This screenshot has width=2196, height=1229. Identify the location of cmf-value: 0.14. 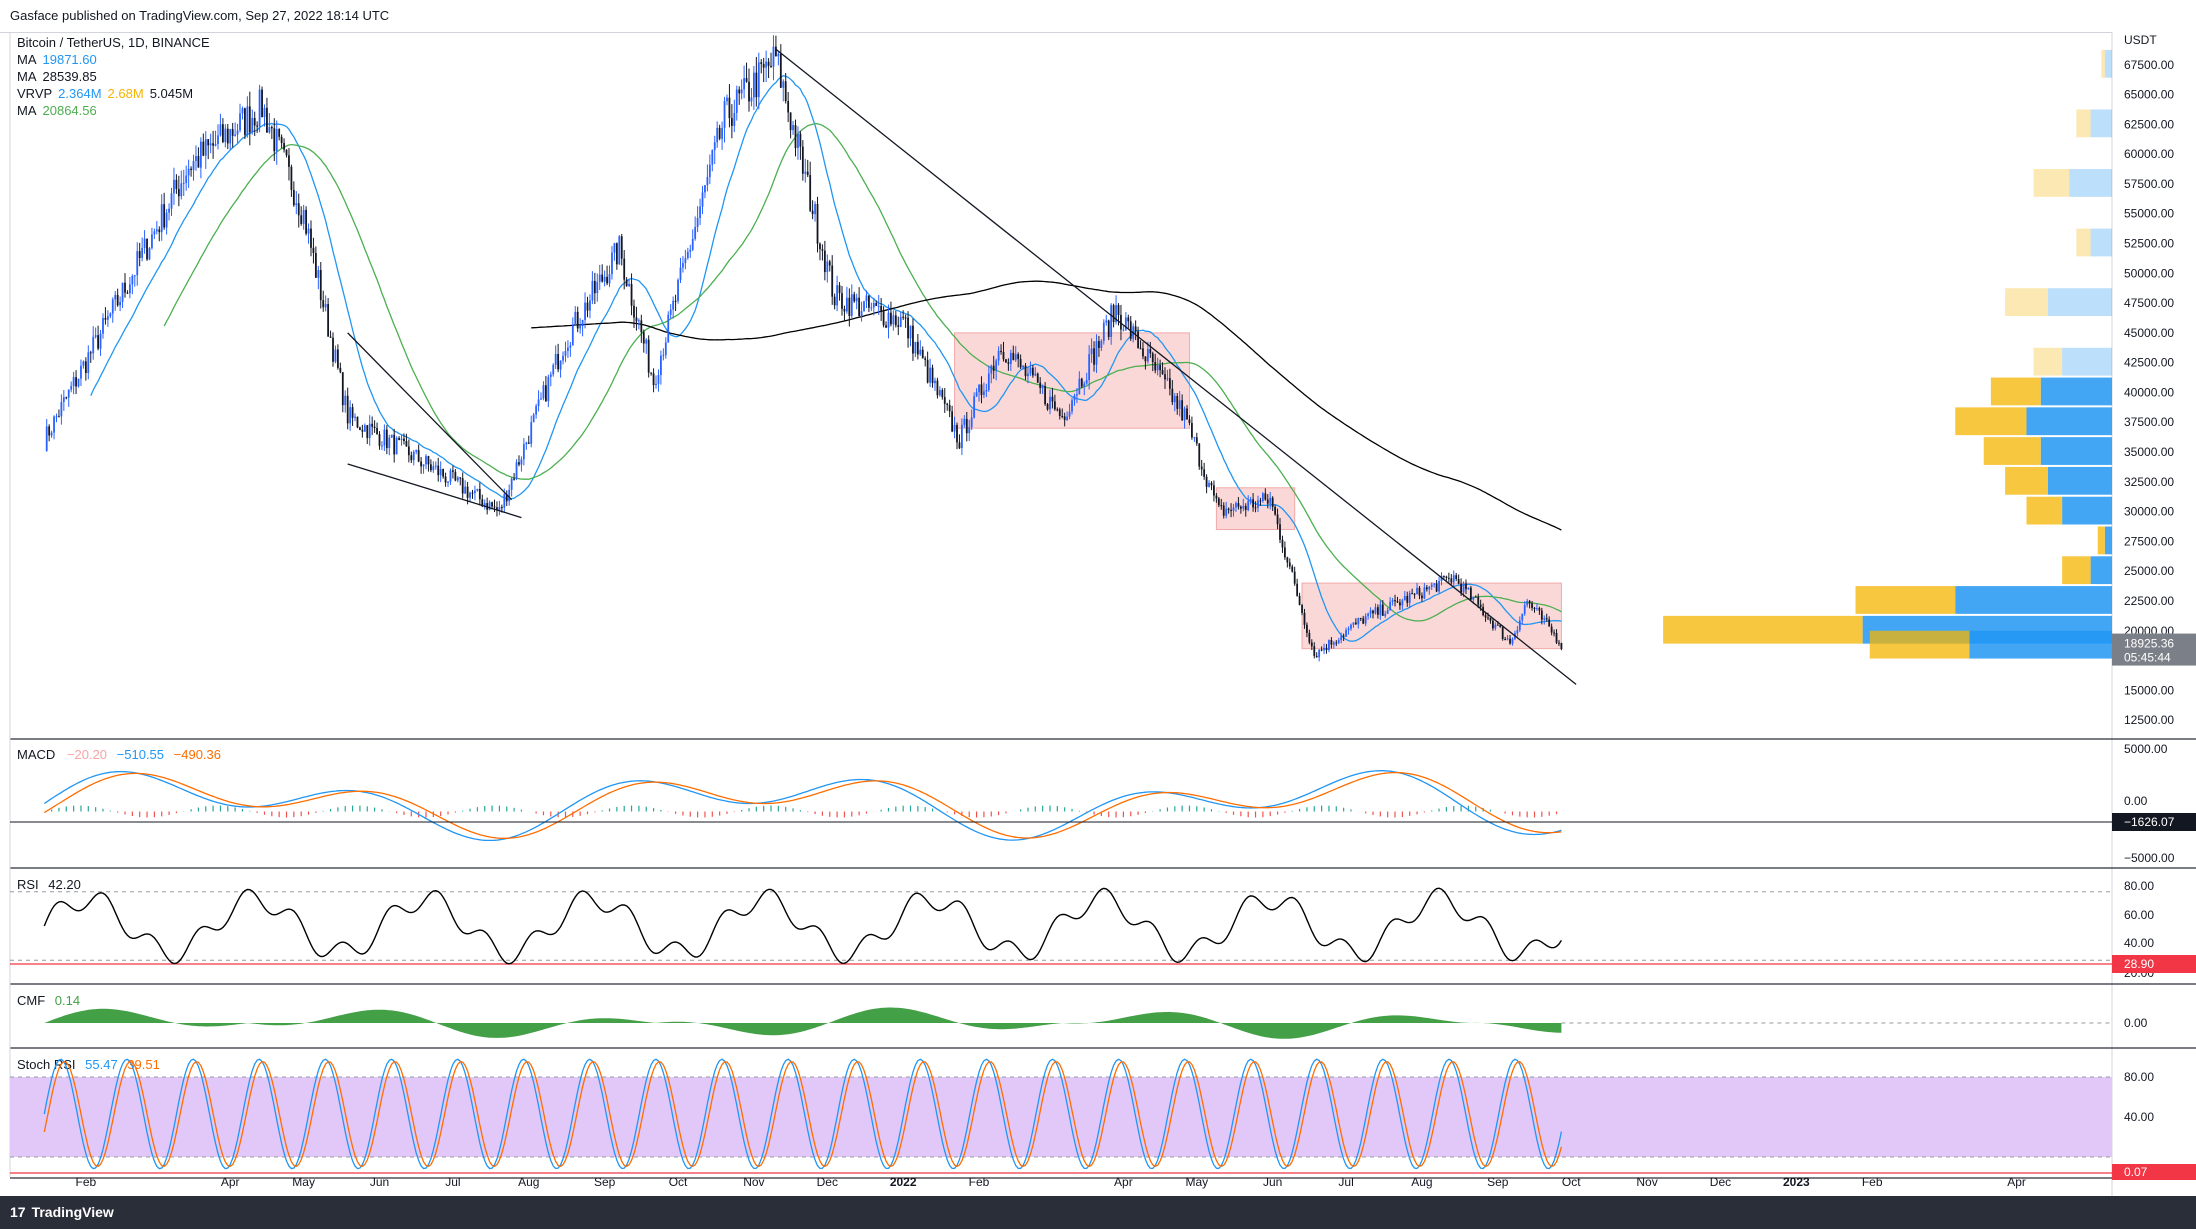
(67, 1000).